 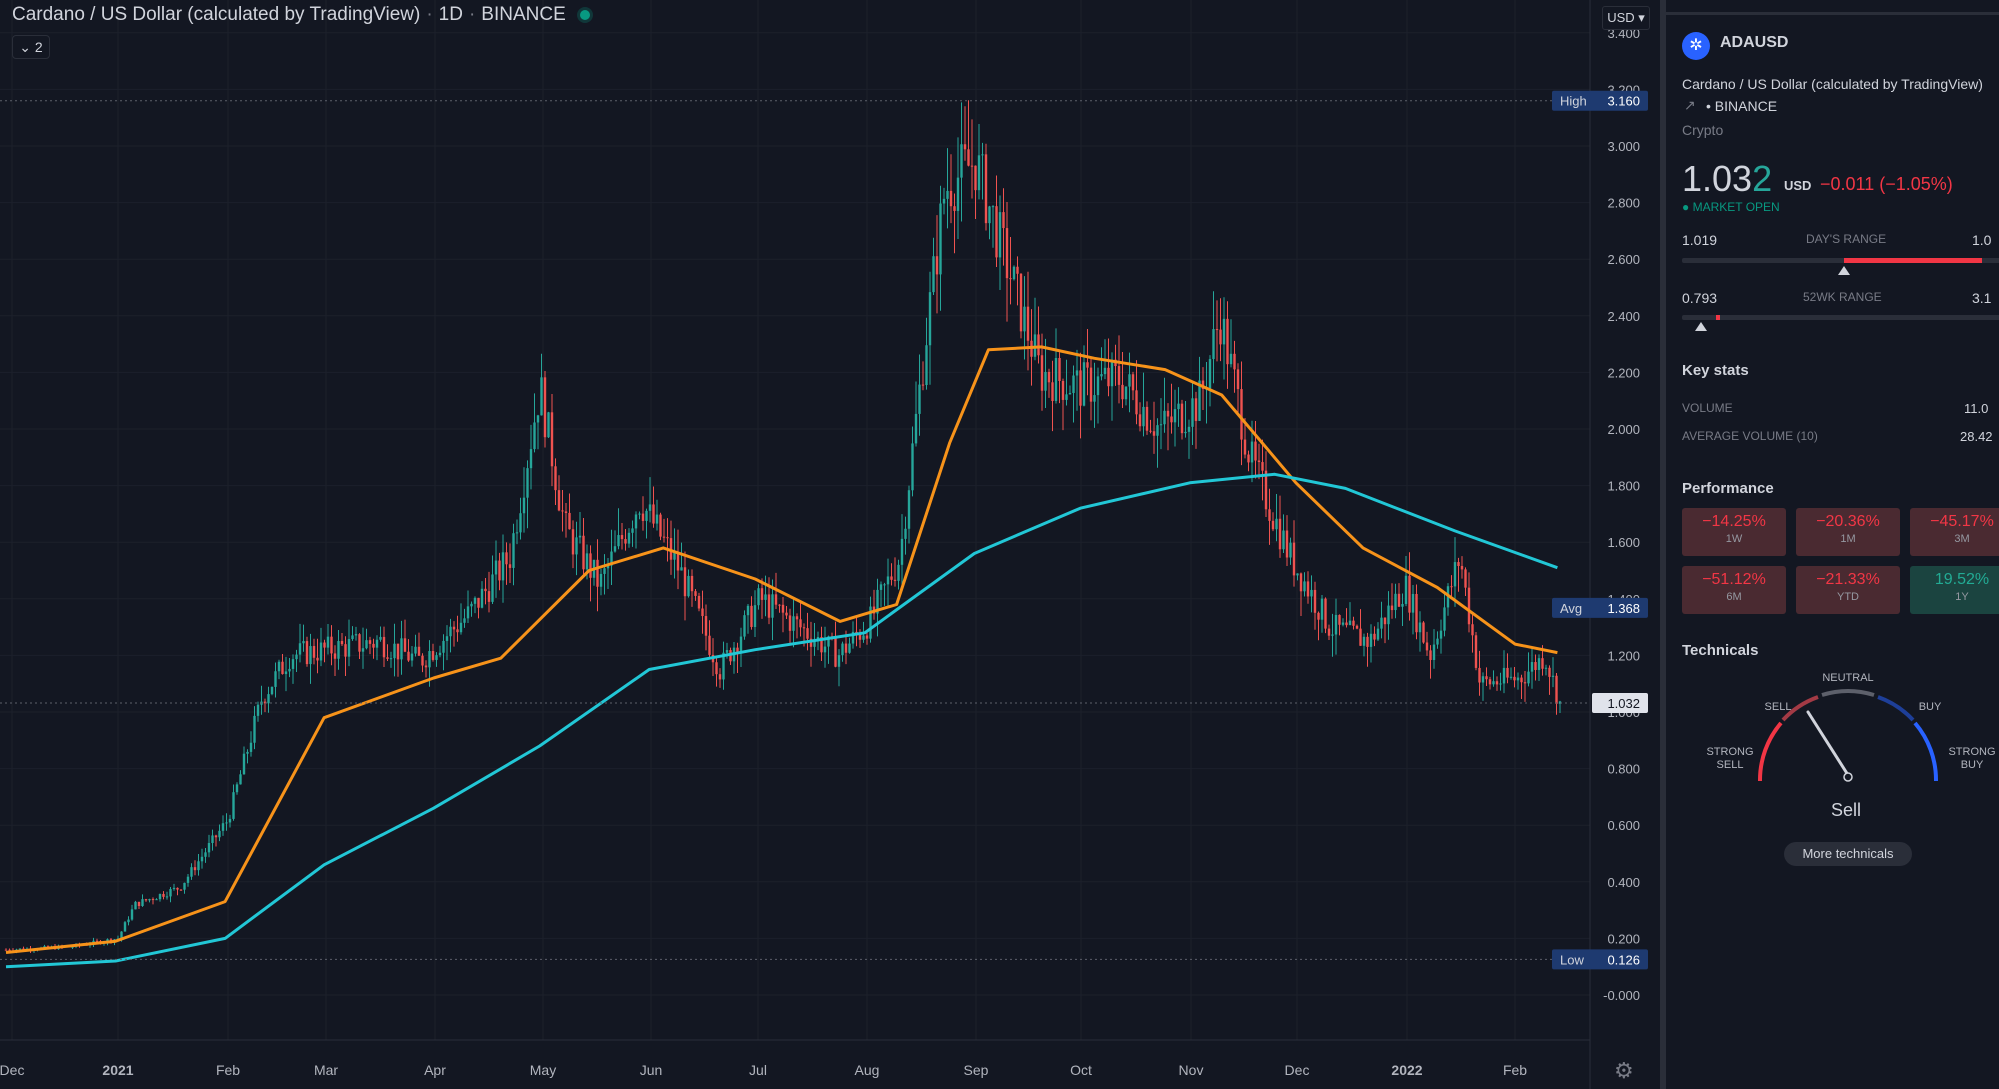 What do you see at coordinates (1913, 260) in the screenshot?
I see `days-range-fill` at bounding box center [1913, 260].